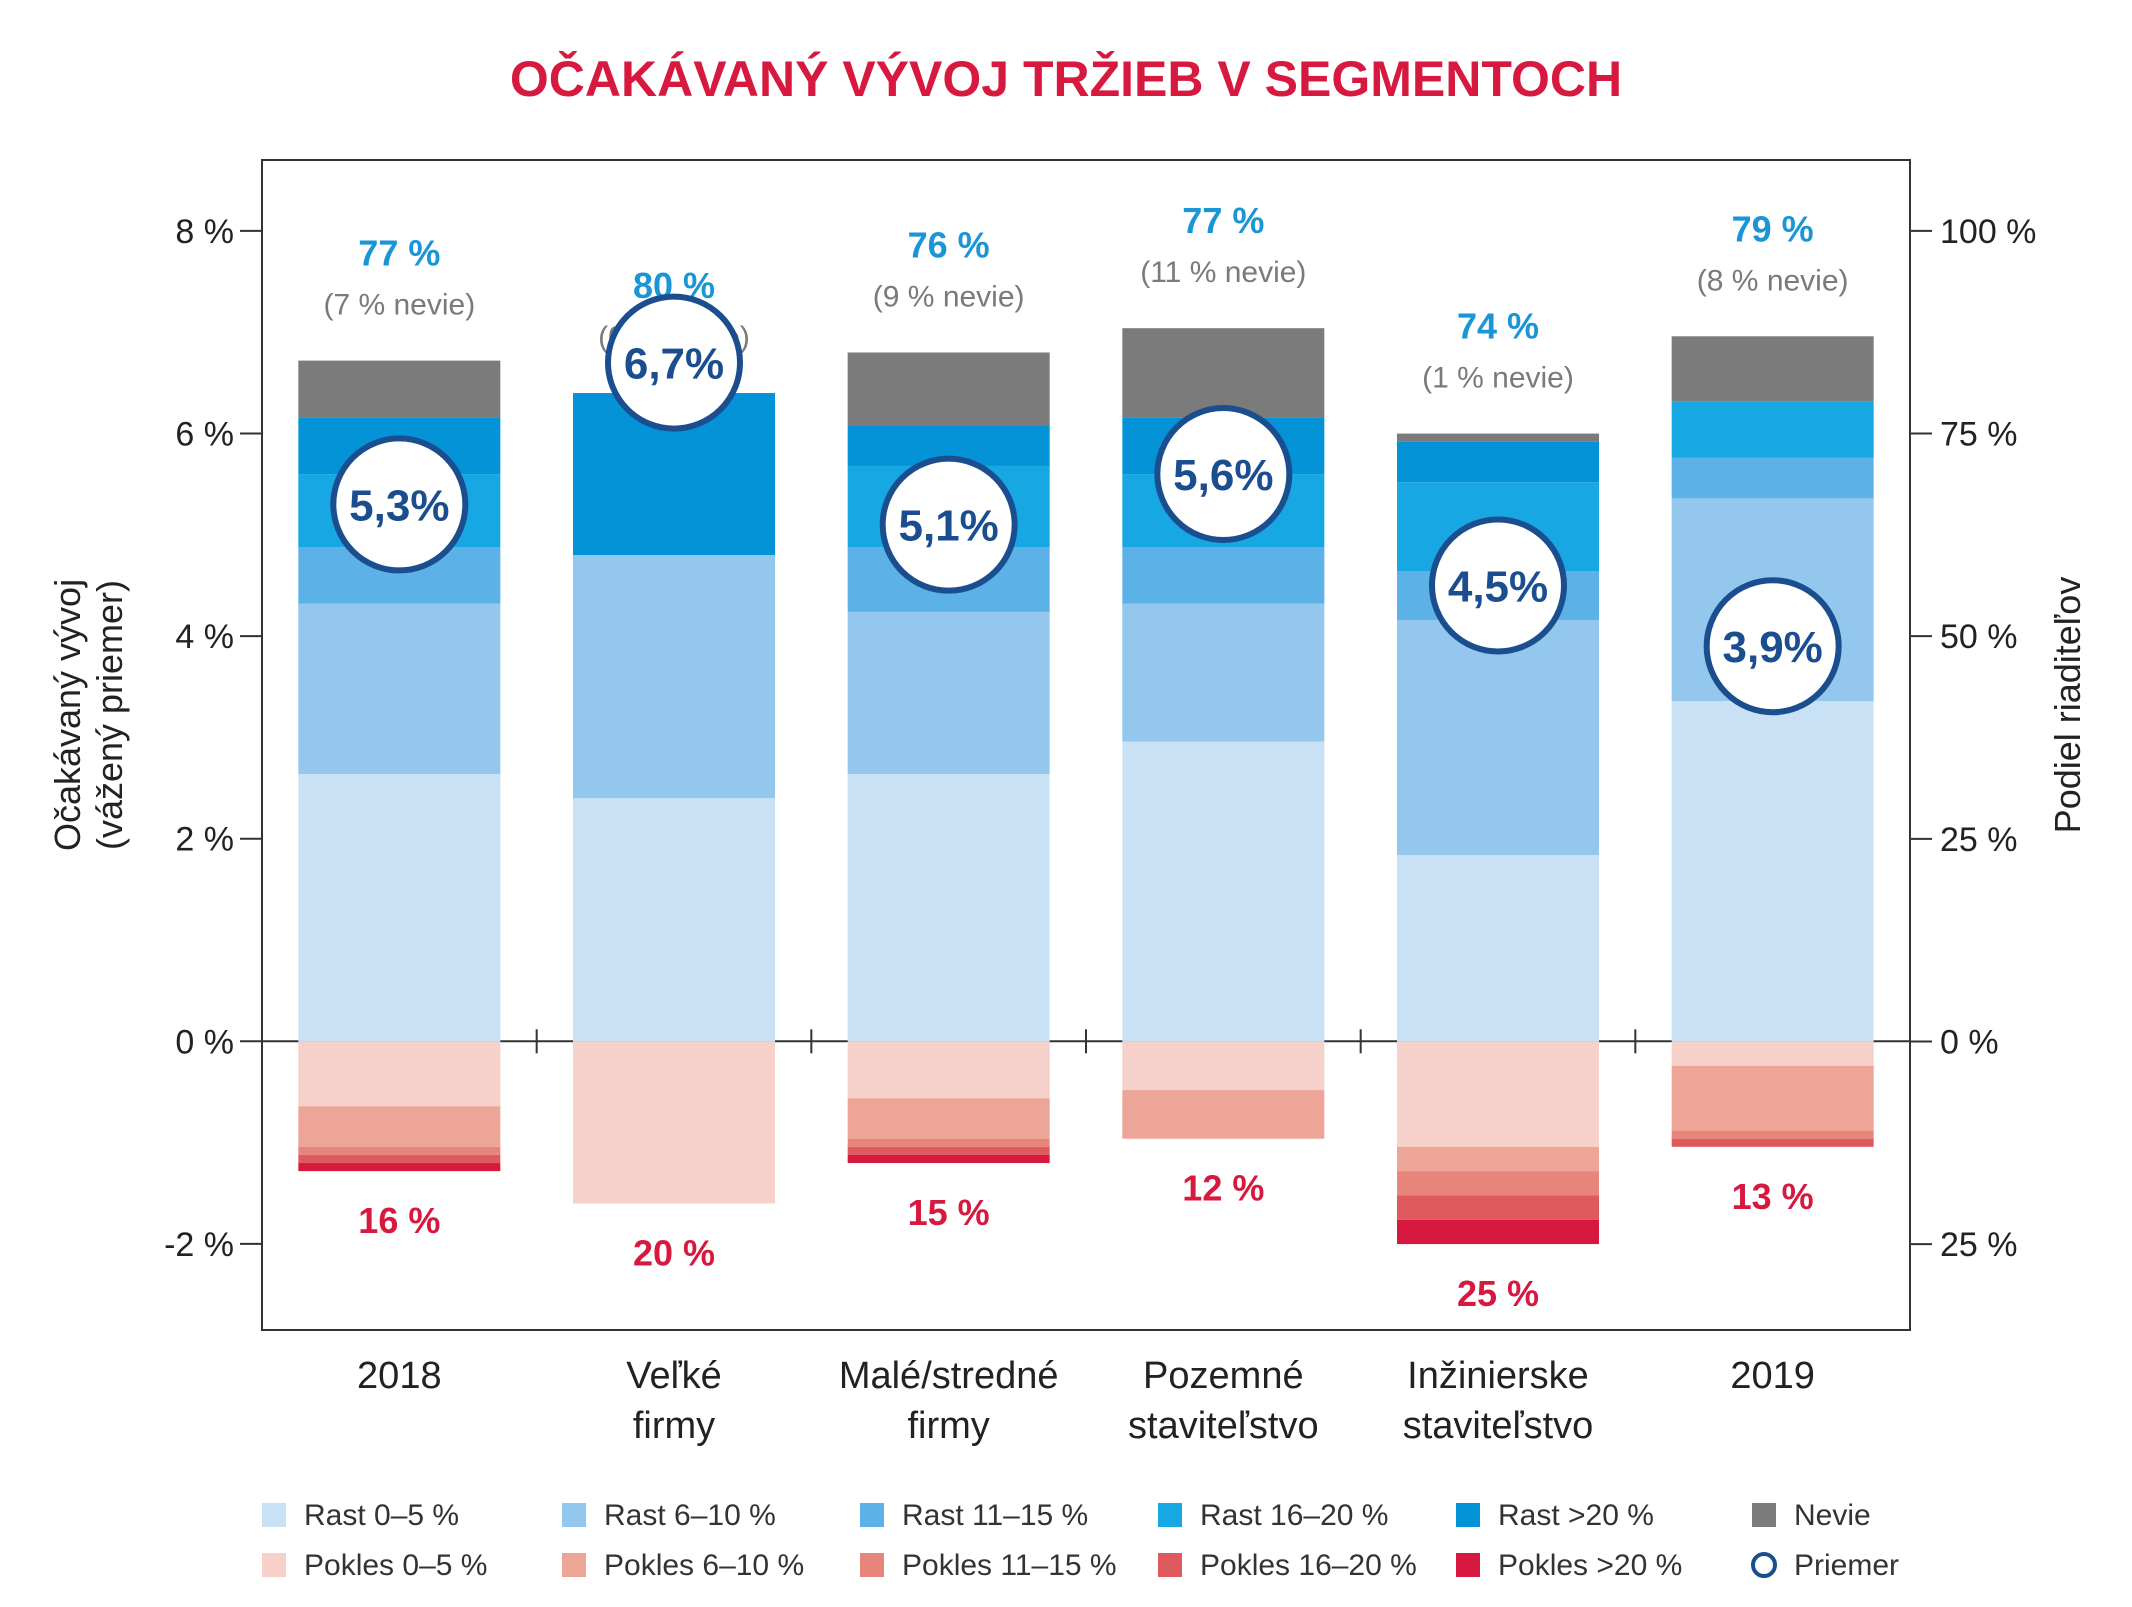 The width and height of the screenshot is (2132, 1607). I want to click on right-tick-label: 75 %, so click(1979, 435).